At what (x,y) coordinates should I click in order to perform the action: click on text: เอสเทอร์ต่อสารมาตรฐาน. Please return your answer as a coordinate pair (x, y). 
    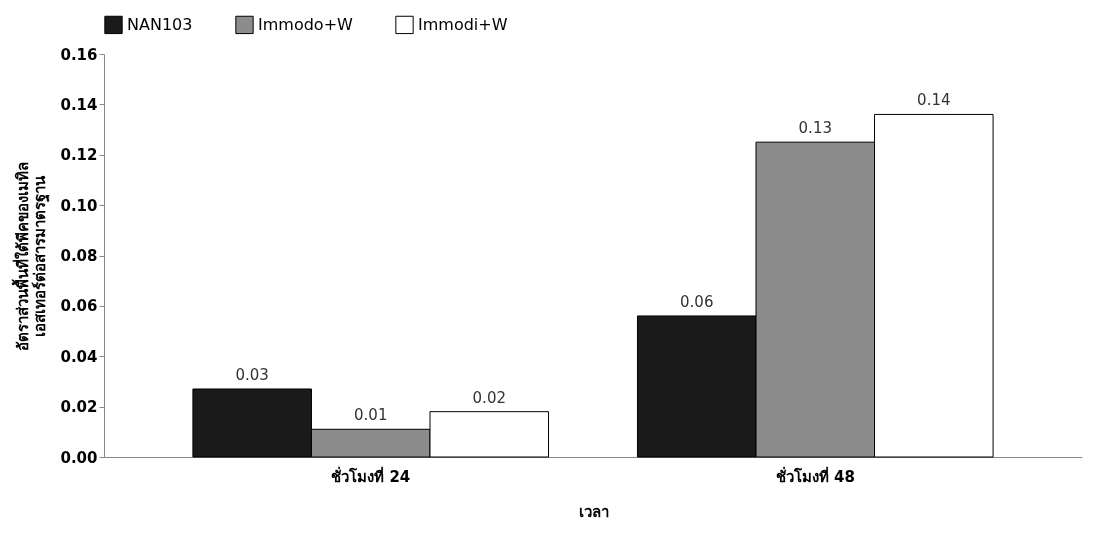
    Looking at the image, I should click on (40, 256).